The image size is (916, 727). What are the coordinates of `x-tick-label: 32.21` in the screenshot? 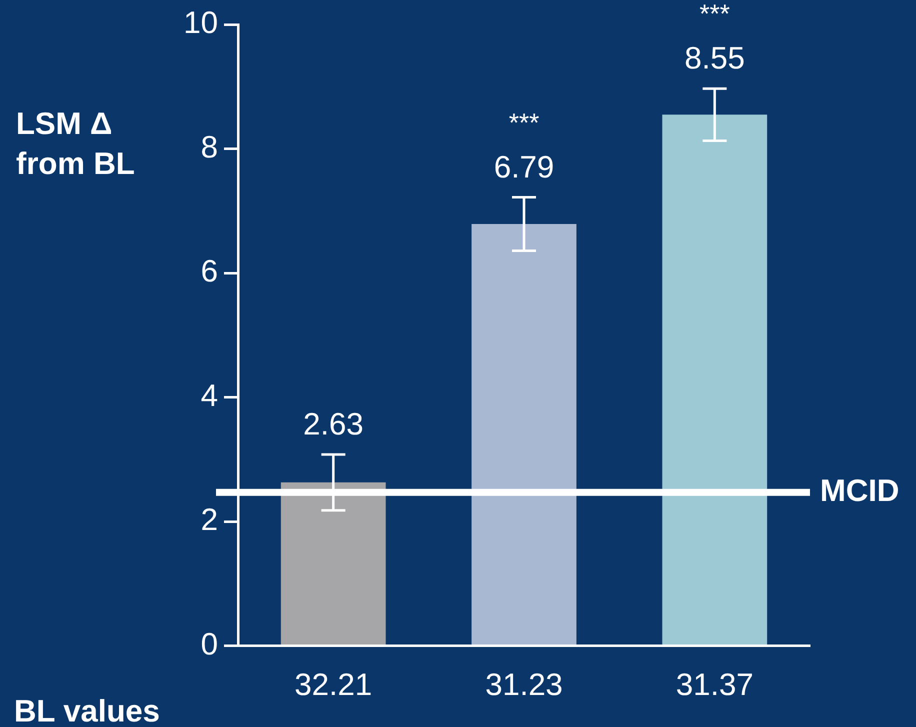 It's located at (333, 684).